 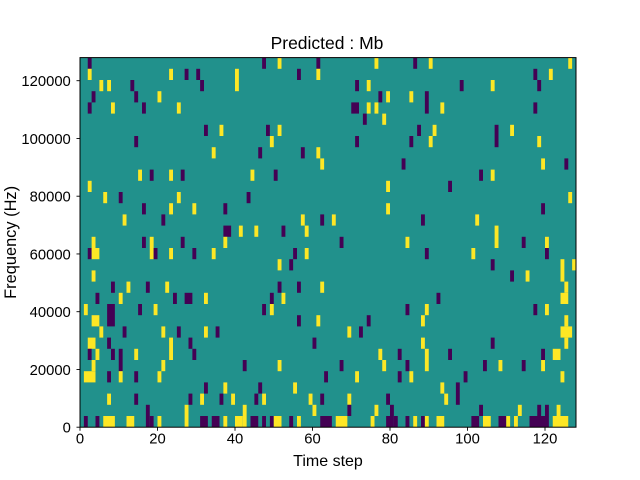 I want to click on svg-text: 120, so click(x=545, y=440).